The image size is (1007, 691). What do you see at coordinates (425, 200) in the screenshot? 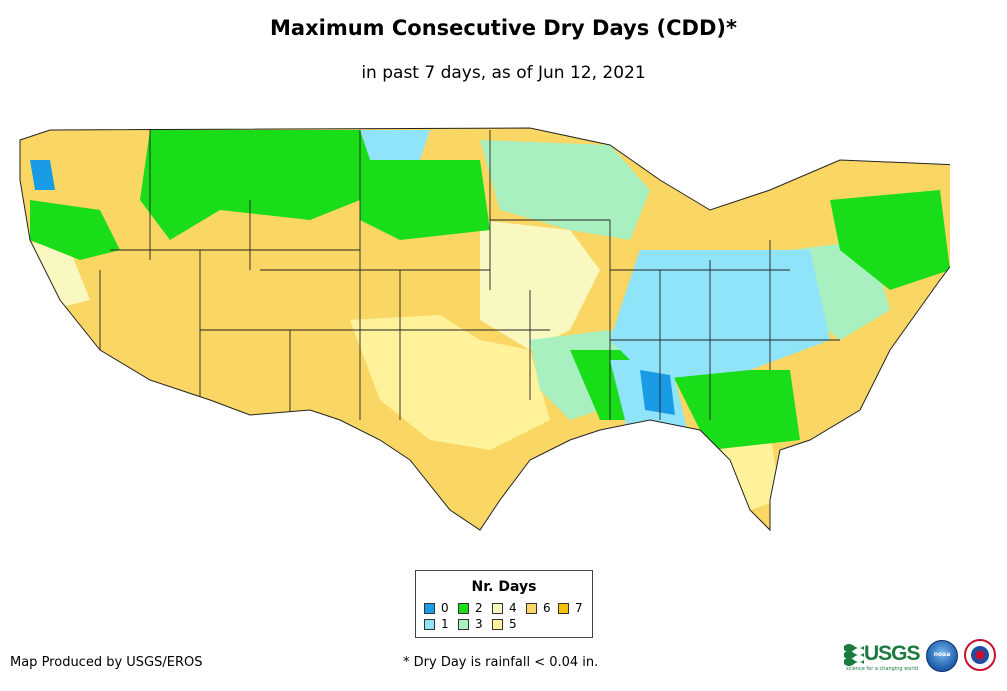
I see `region-2-days-dakotas` at bounding box center [425, 200].